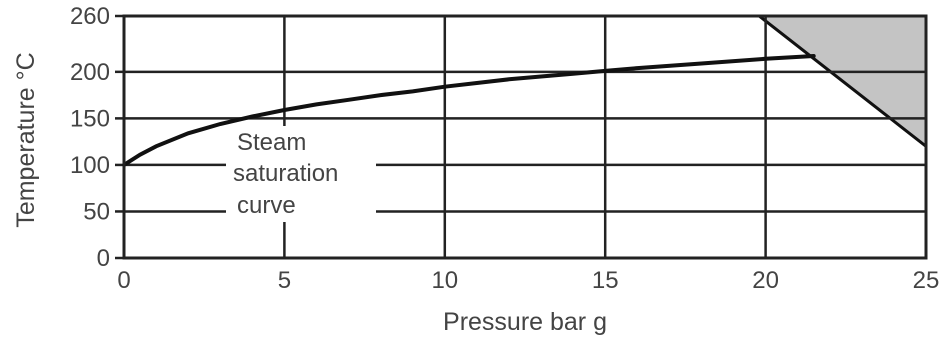  I want to click on x-tick-label-15: 15, so click(605, 280).